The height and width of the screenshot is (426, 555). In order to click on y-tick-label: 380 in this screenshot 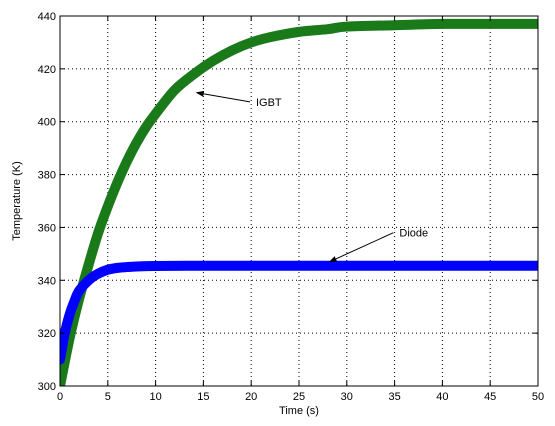, I will do `click(47, 176)`.